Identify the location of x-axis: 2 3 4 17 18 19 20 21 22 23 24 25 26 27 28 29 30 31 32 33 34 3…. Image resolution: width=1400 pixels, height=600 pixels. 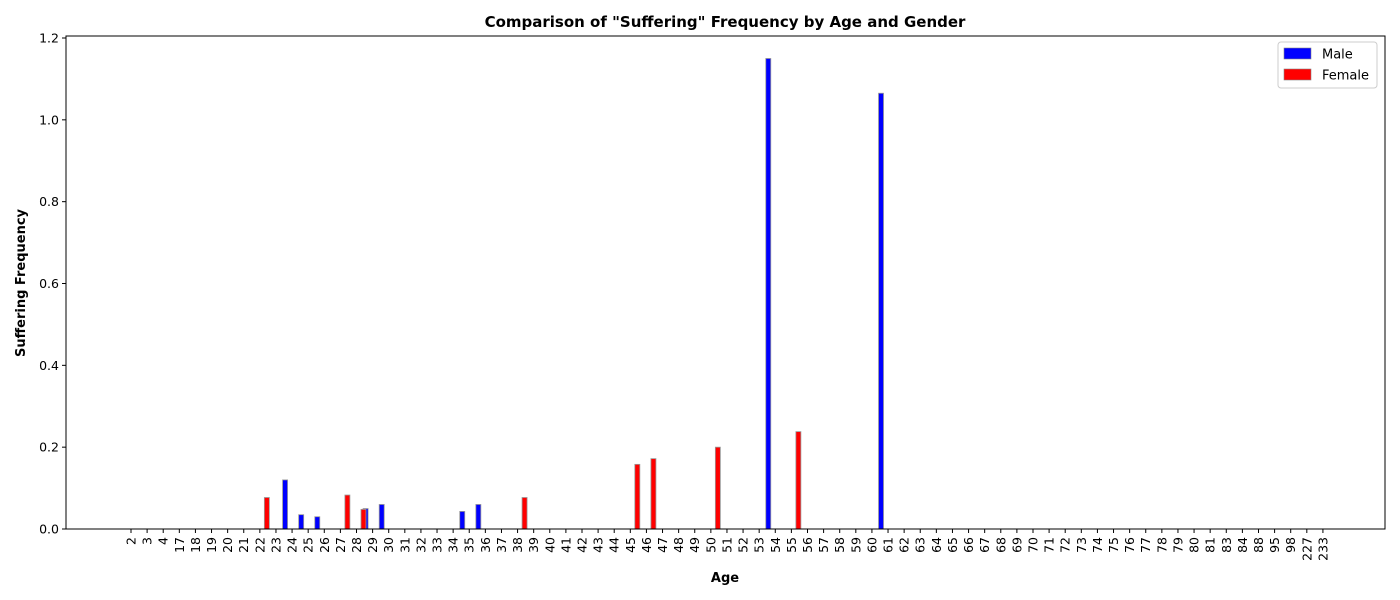
(727, 545).